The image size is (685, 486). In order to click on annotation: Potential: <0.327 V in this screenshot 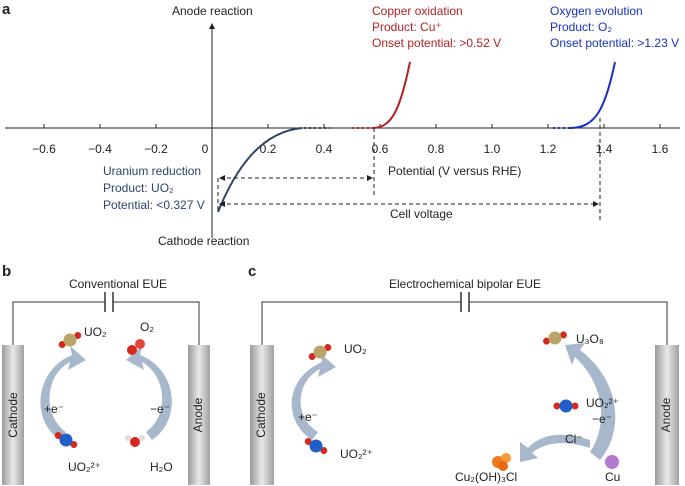, I will do `click(154, 205)`.